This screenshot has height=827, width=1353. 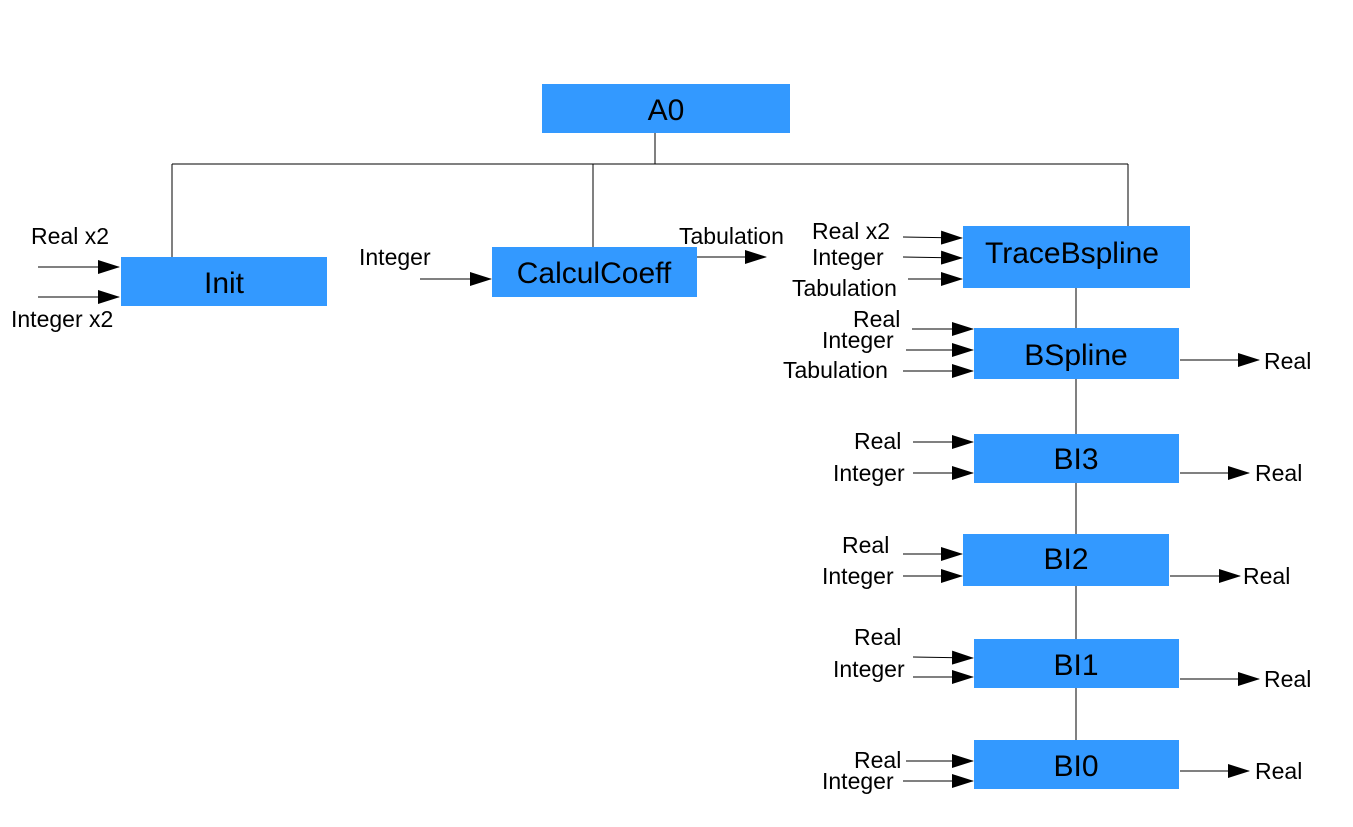 I want to click on calculcoeff-box-label: CalculCoeff, so click(x=594, y=273).